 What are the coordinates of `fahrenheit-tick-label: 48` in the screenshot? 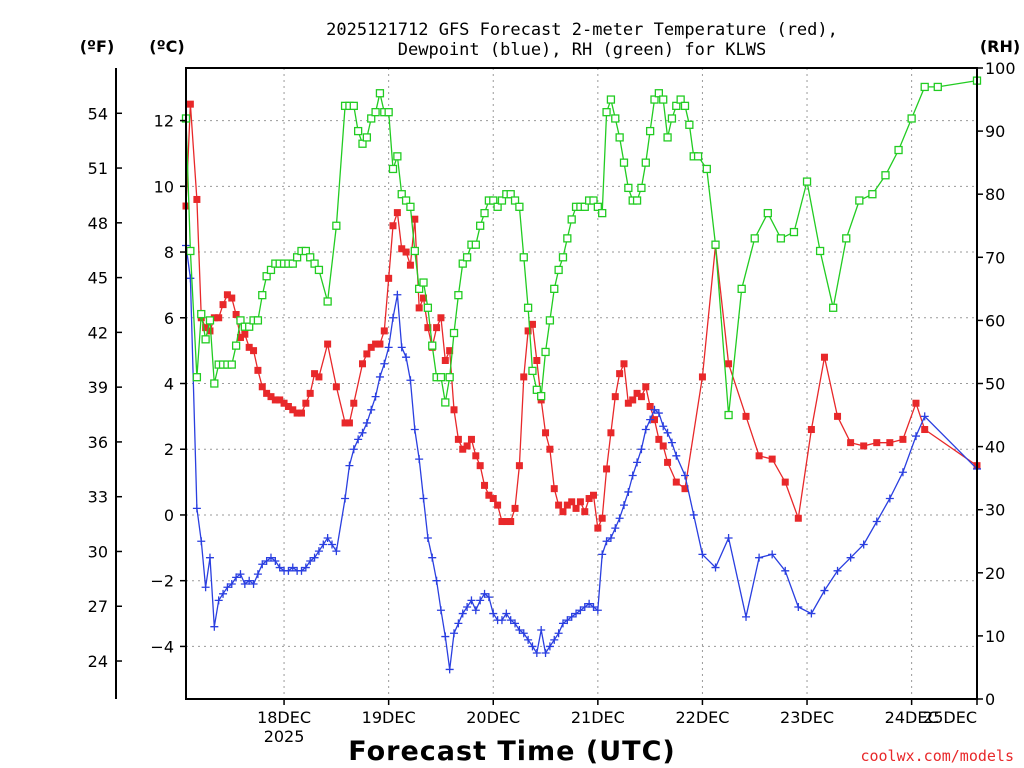 It's located at (98, 223).